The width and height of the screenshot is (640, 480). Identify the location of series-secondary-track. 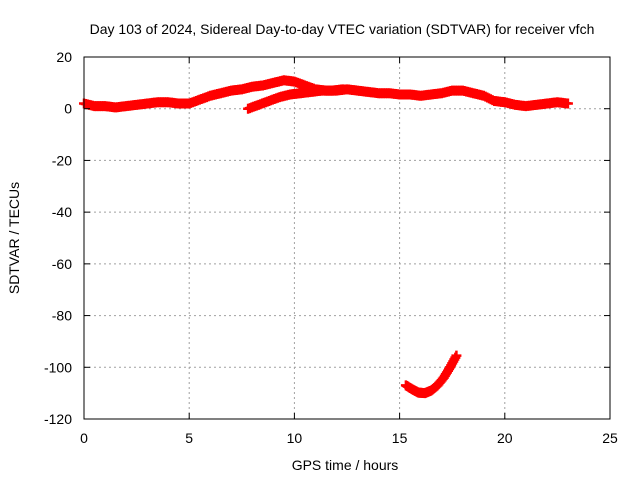
(295, 99).